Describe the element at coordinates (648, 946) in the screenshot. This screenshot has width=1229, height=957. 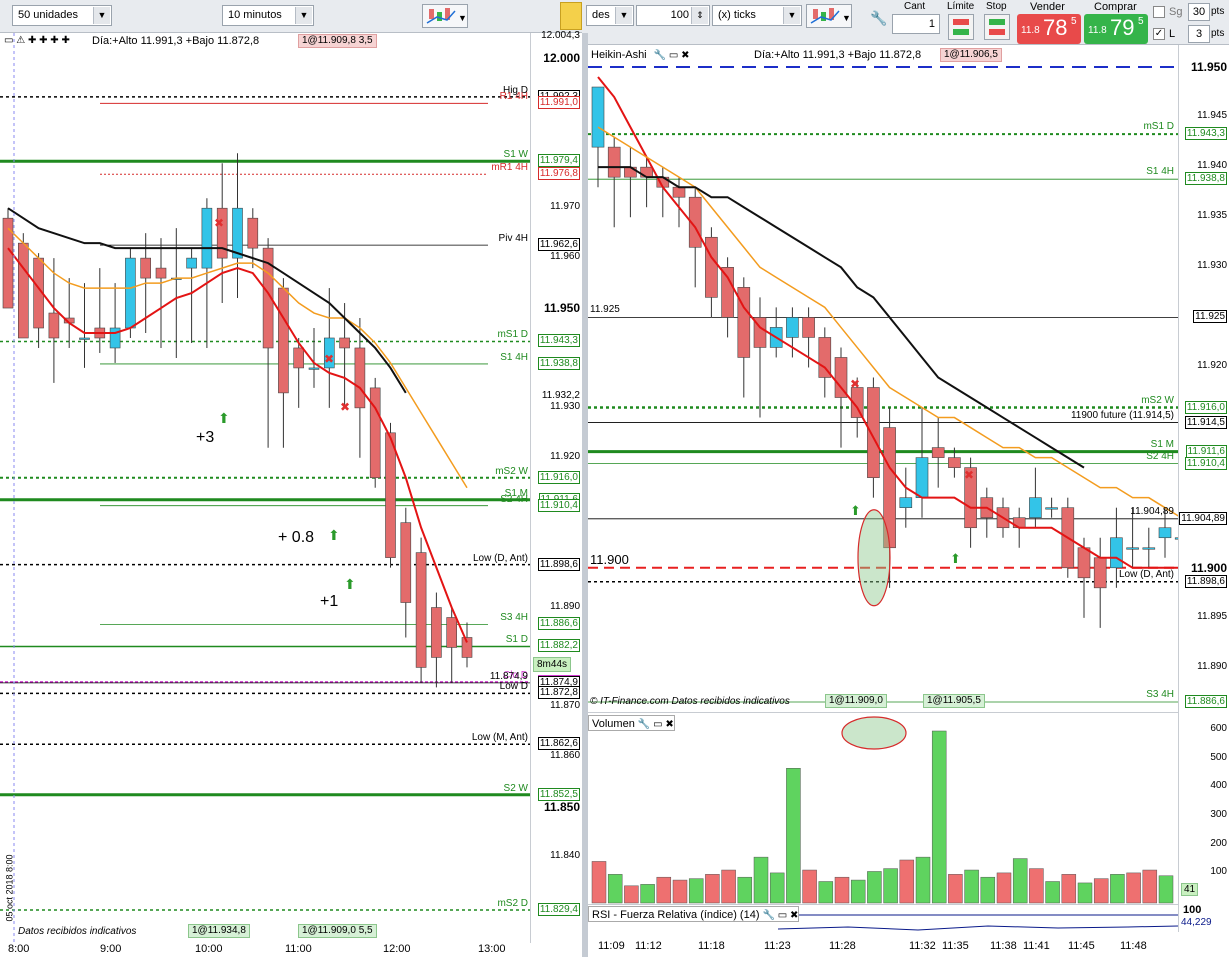
I see `right-time-label: 11:12` at that location.